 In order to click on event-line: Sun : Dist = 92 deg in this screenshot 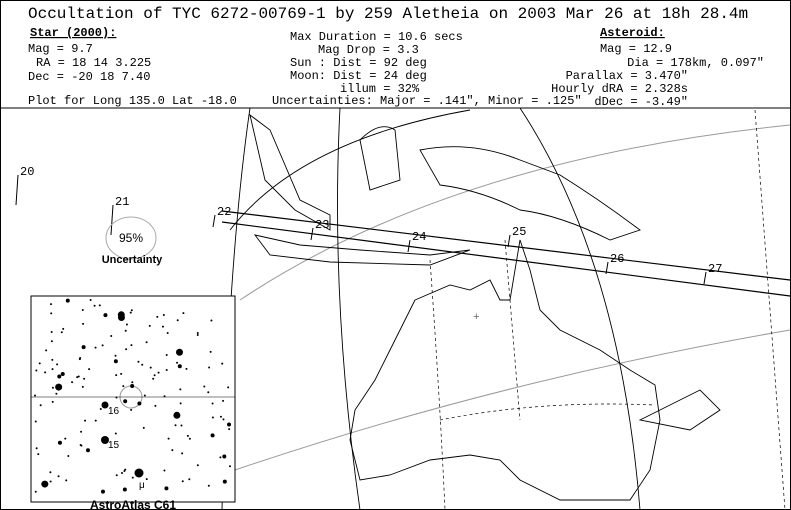, I will do `click(358, 63)`.